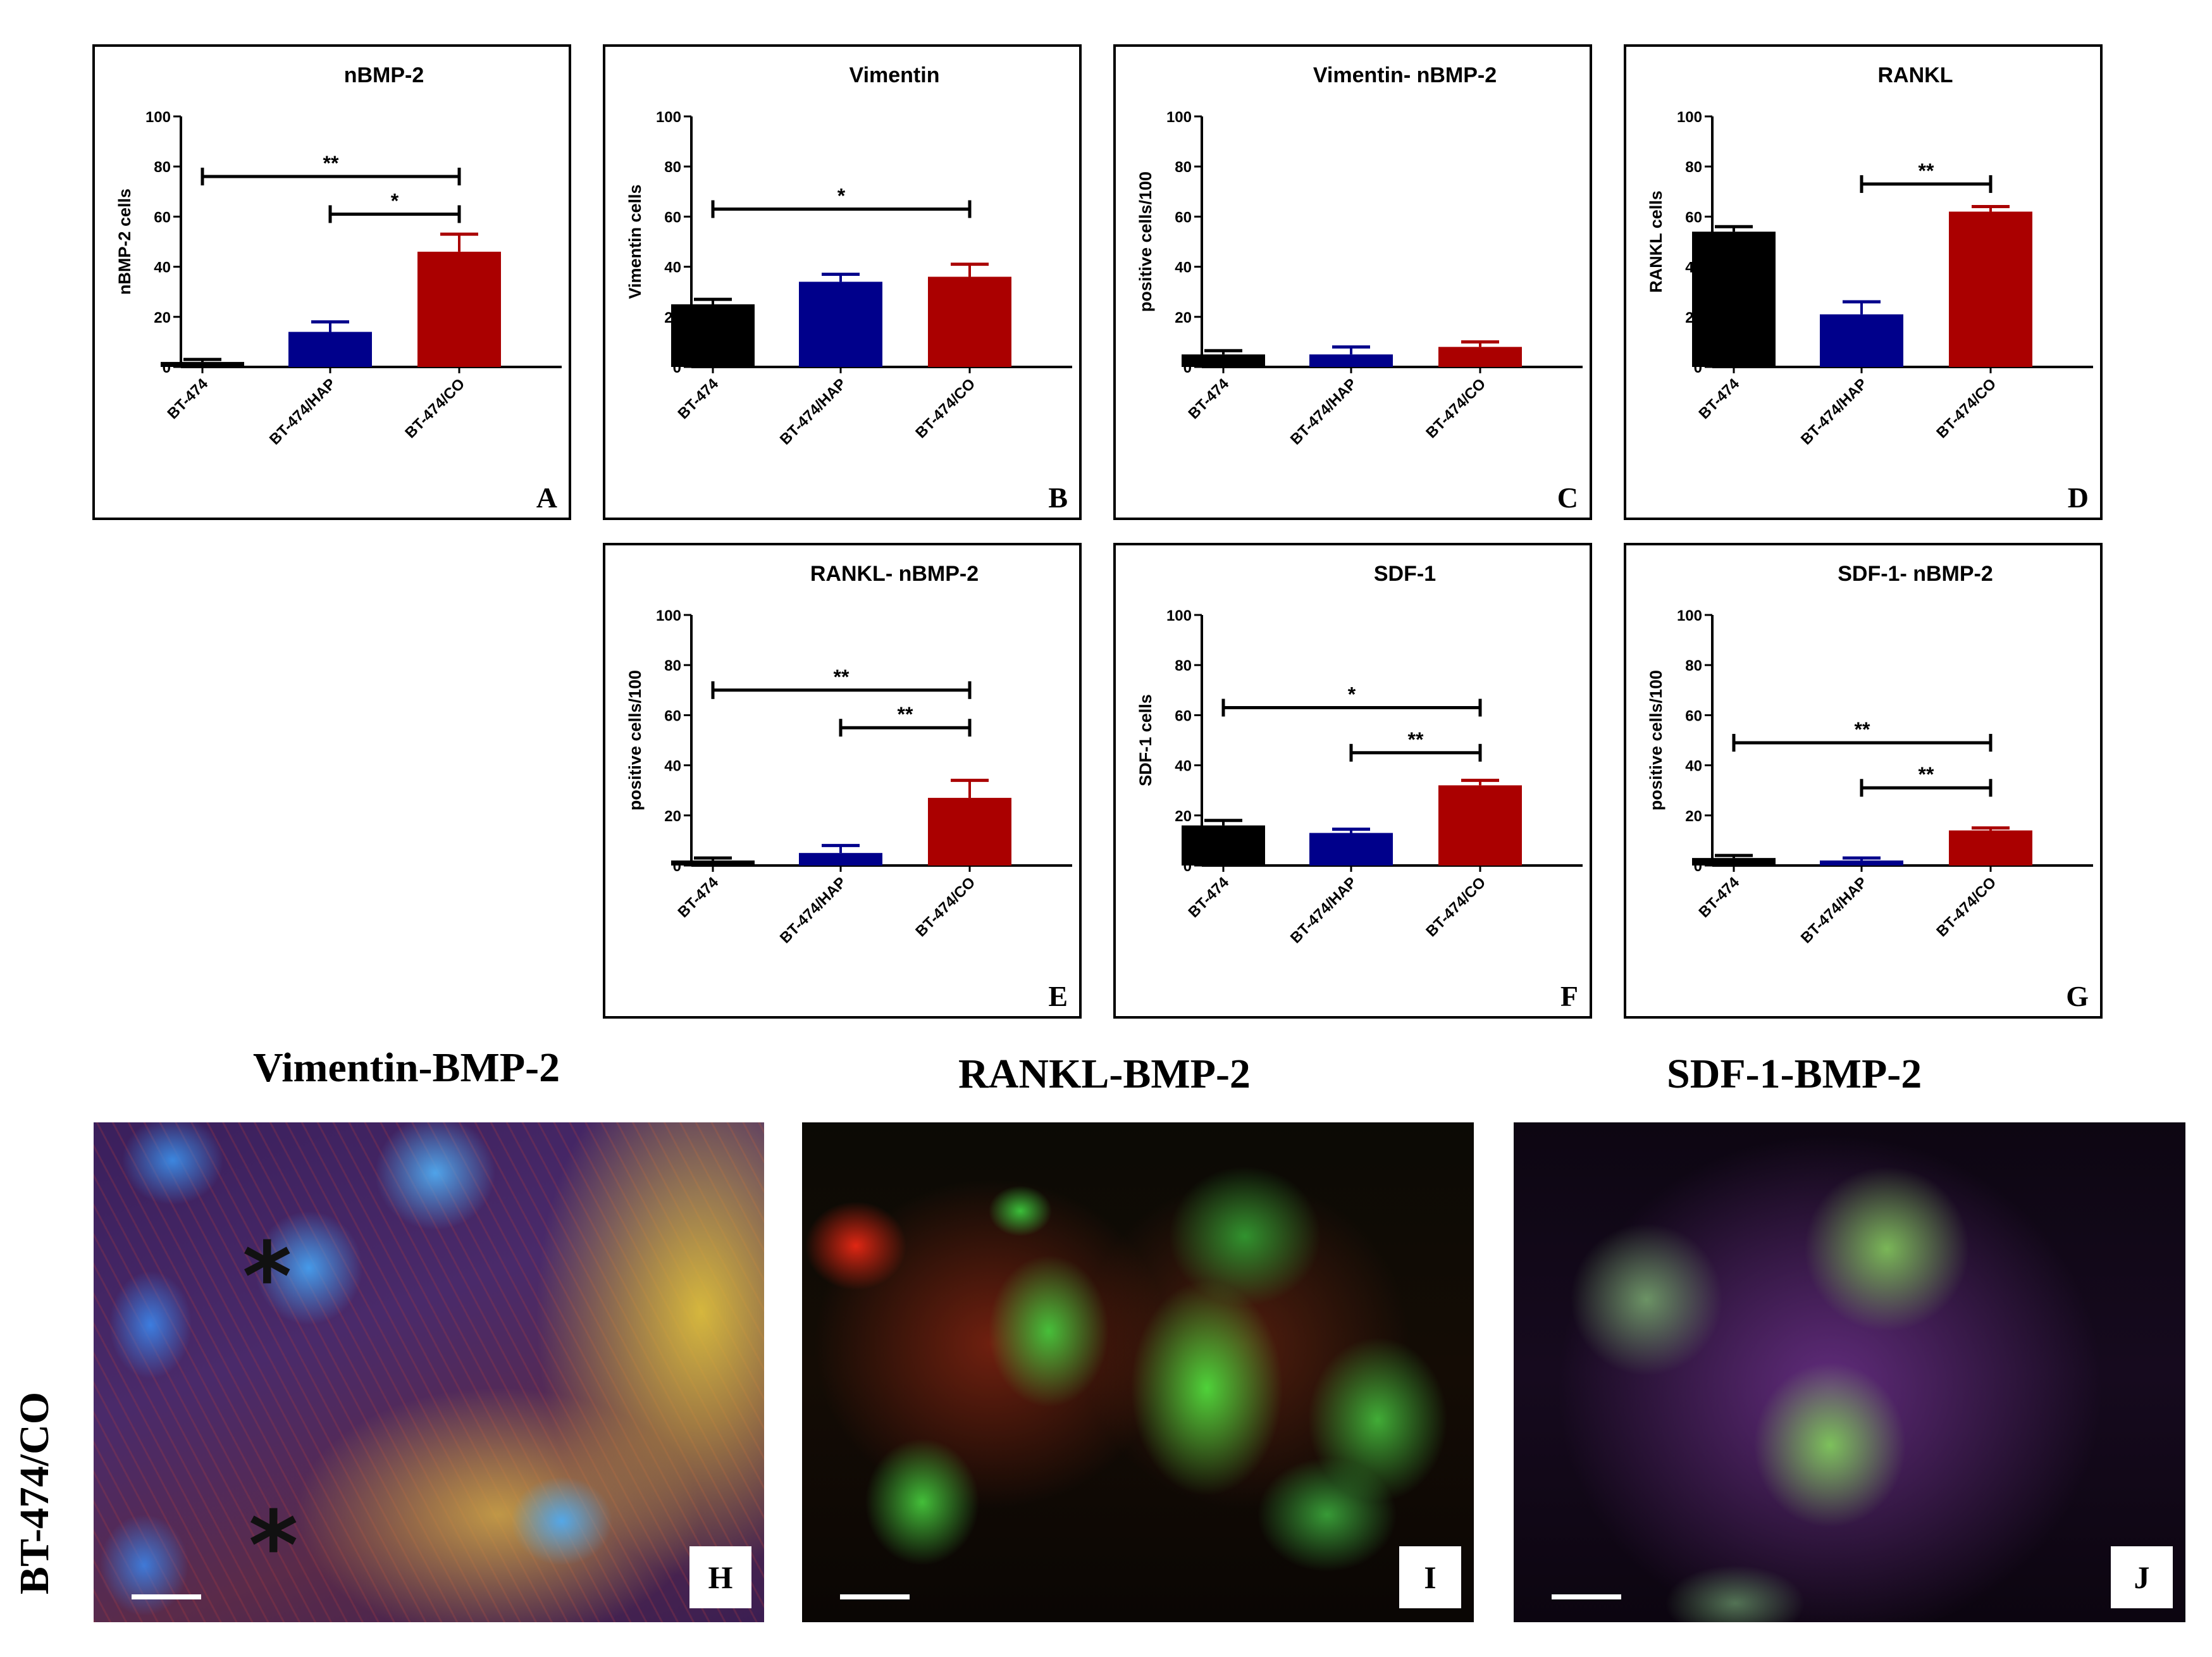 The height and width of the screenshot is (1657, 2212). What do you see at coordinates (1405, 75) in the screenshot?
I see `chart-title: Vimentin- nBMP-2` at bounding box center [1405, 75].